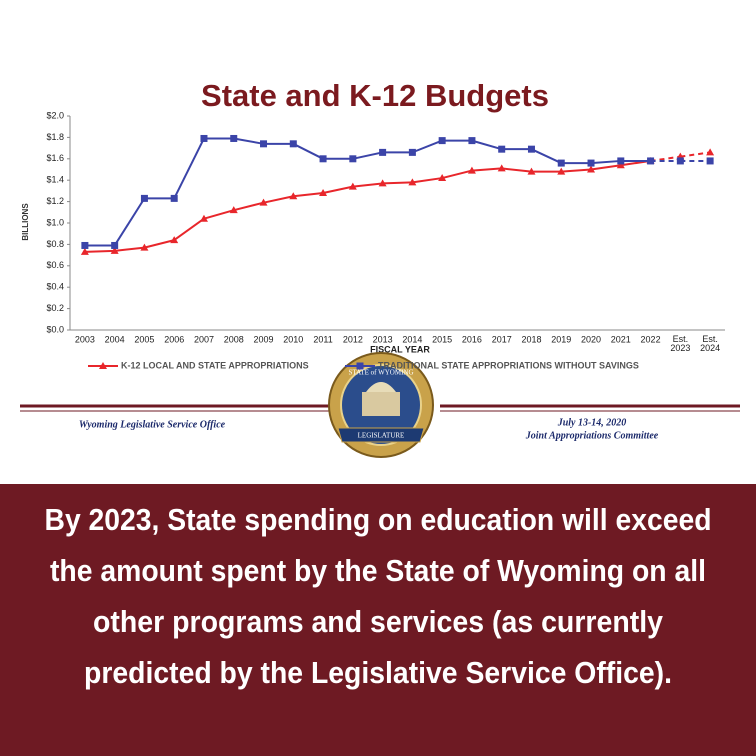  I want to click on y-tick-label: $0.2, so click(55, 308).